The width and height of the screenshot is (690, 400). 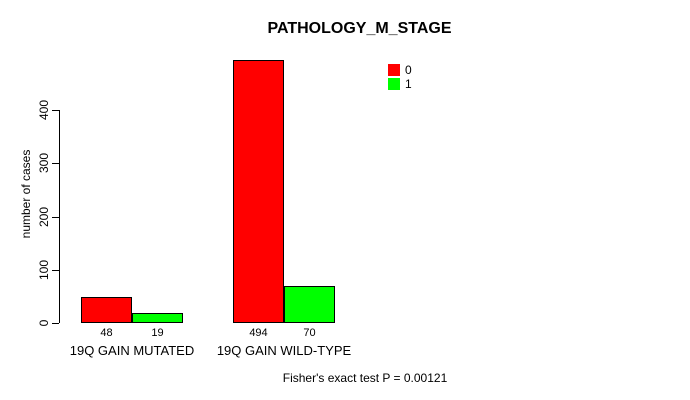 I want to click on stat-annotation: Fisher's exact test P = 0.00121, so click(x=365, y=378).